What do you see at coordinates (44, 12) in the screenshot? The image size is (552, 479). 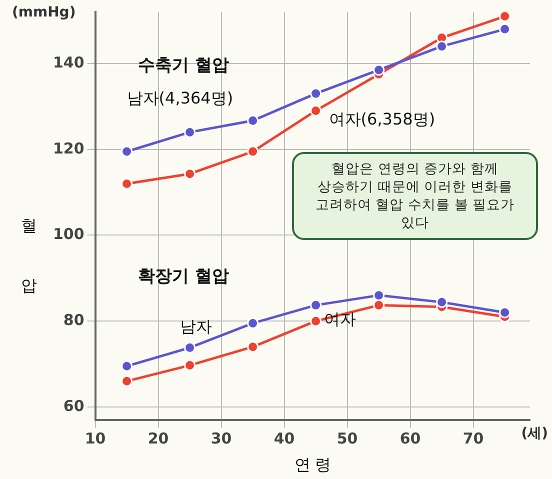 I see `text: (mmHg)` at bounding box center [44, 12].